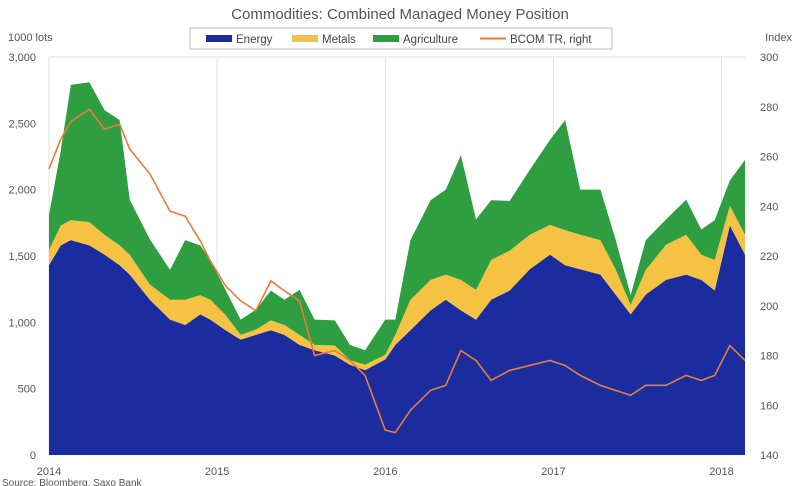 This screenshot has width=800, height=486. I want to click on right-axis-label: Index, so click(778, 38).